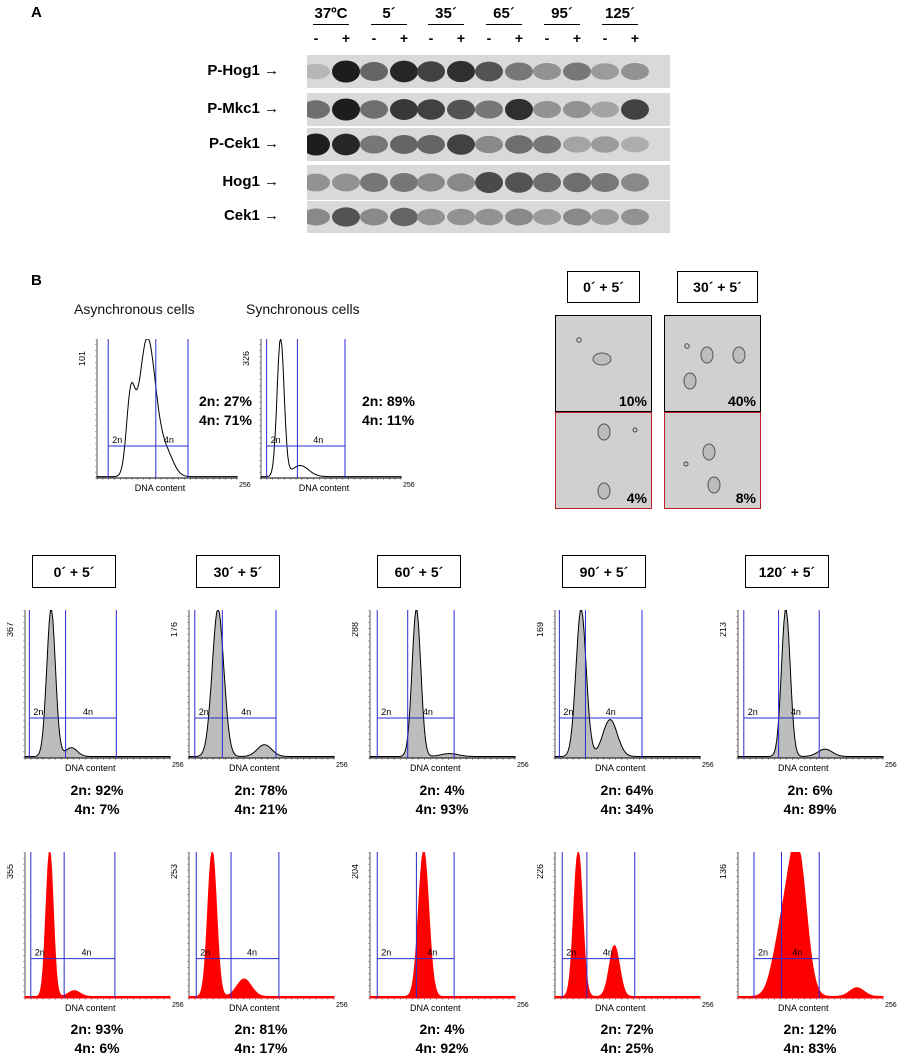 The height and width of the screenshot is (1058, 899). I want to click on async-stat-2n: 2n: 27%, so click(225, 401).